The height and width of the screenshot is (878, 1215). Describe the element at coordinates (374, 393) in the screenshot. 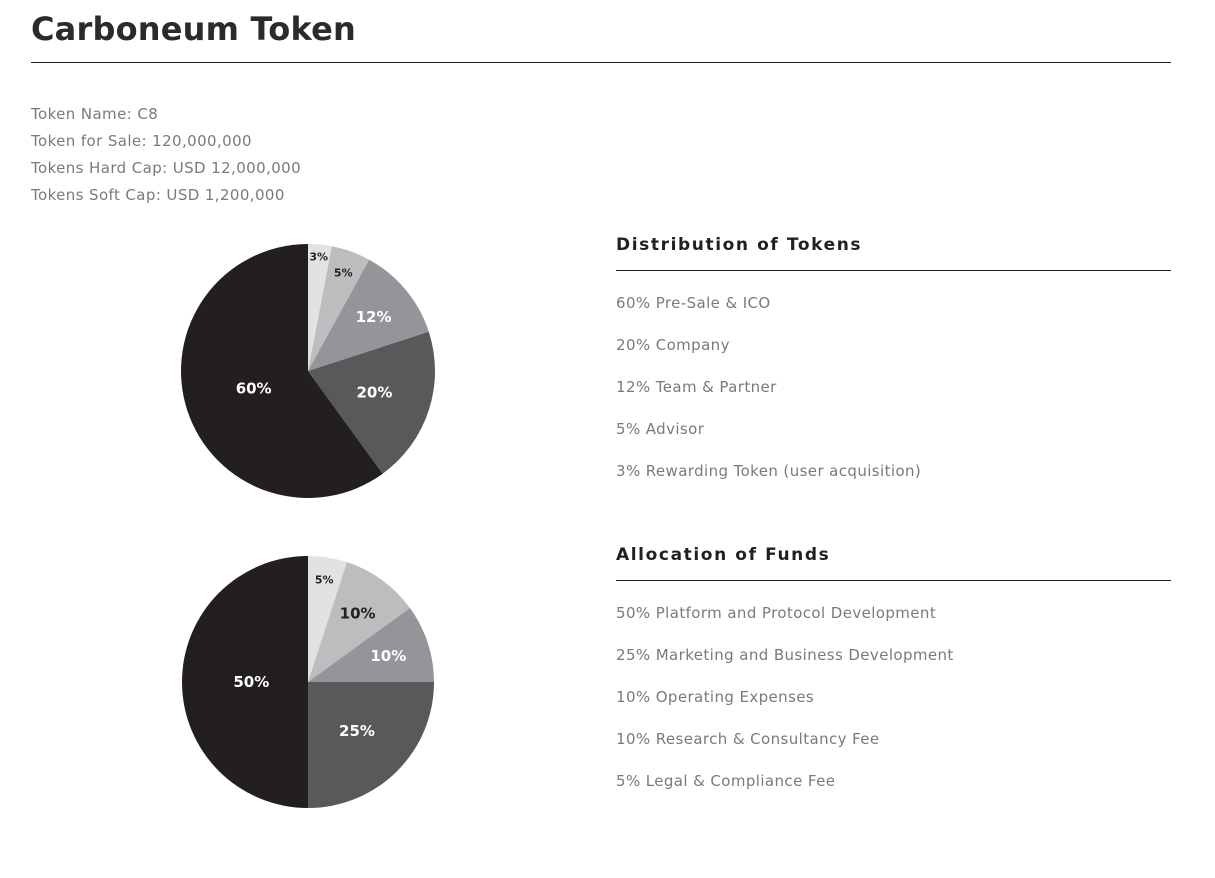

I see `pie-slice-label: 20%` at that location.